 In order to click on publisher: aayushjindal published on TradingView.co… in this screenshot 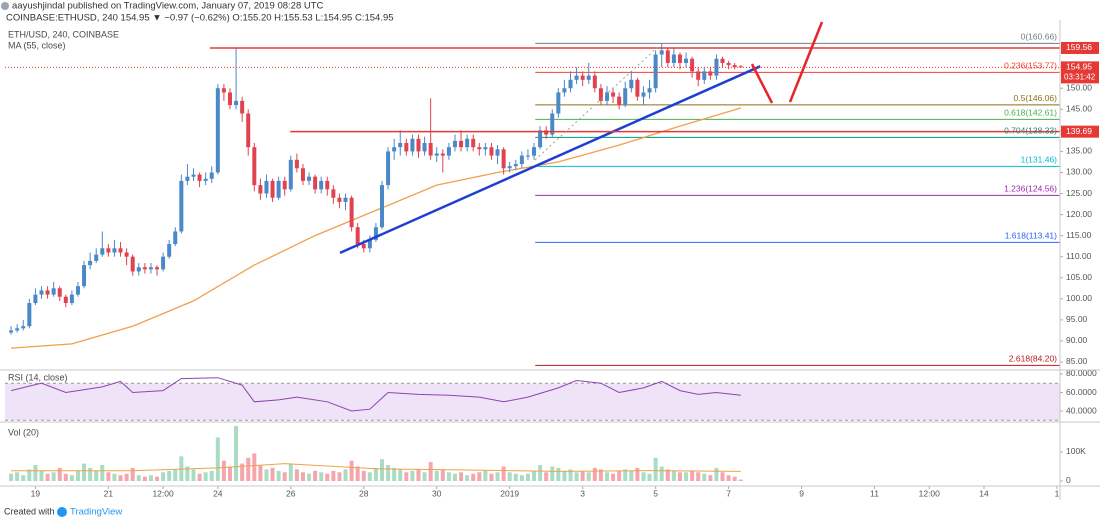, I will do `click(168, 6)`.